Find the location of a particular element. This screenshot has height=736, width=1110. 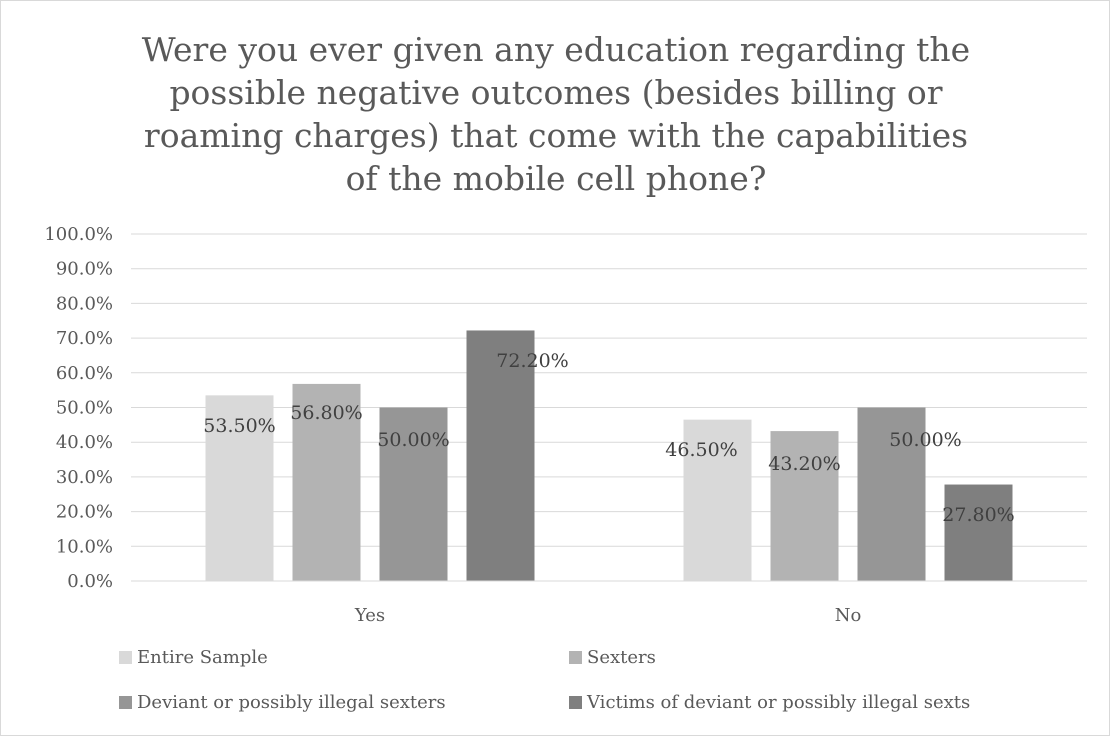

x-category-label: Yes is located at coordinates (369, 615).